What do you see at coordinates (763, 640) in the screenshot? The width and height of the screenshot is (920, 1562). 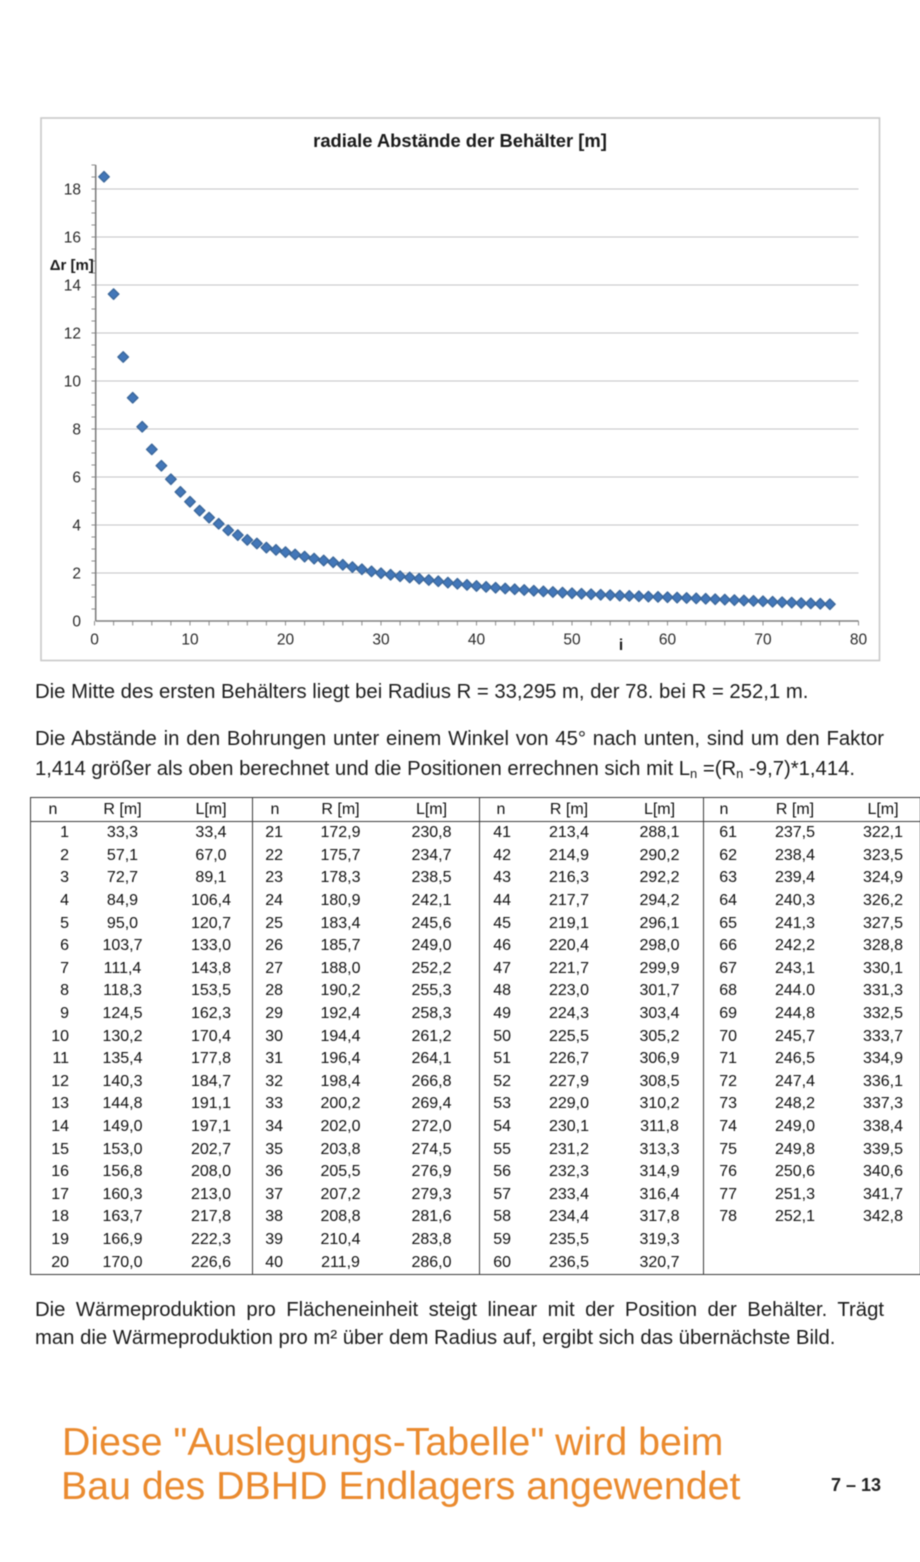 I see `svg-text: 70` at bounding box center [763, 640].